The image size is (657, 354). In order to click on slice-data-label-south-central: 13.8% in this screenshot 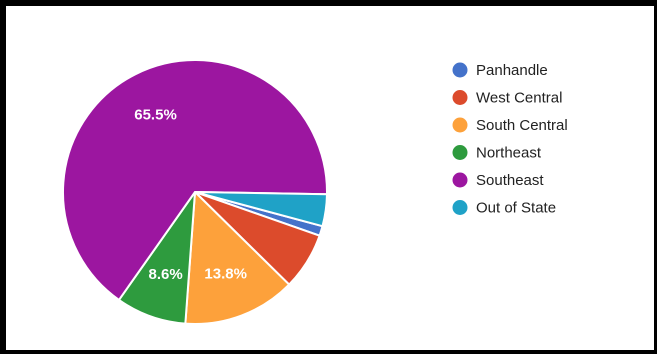, I will do `click(225, 274)`.